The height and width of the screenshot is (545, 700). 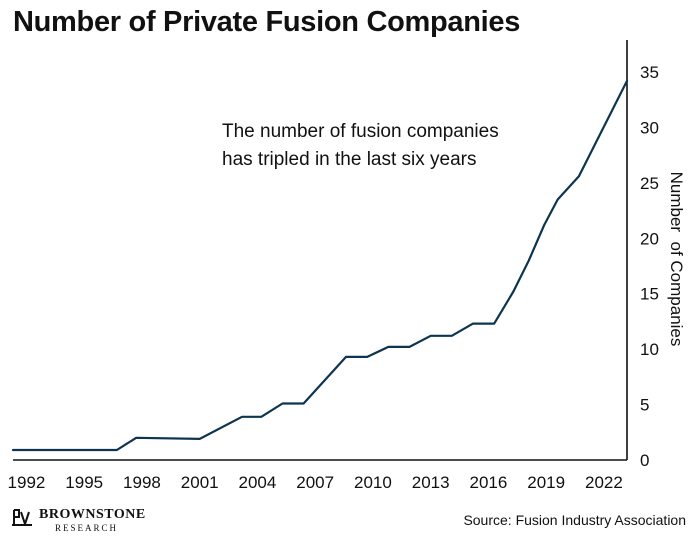 What do you see at coordinates (200, 482) in the screenshot?
I see `x-tick-label: 2001` at bounding box center [200, 482].